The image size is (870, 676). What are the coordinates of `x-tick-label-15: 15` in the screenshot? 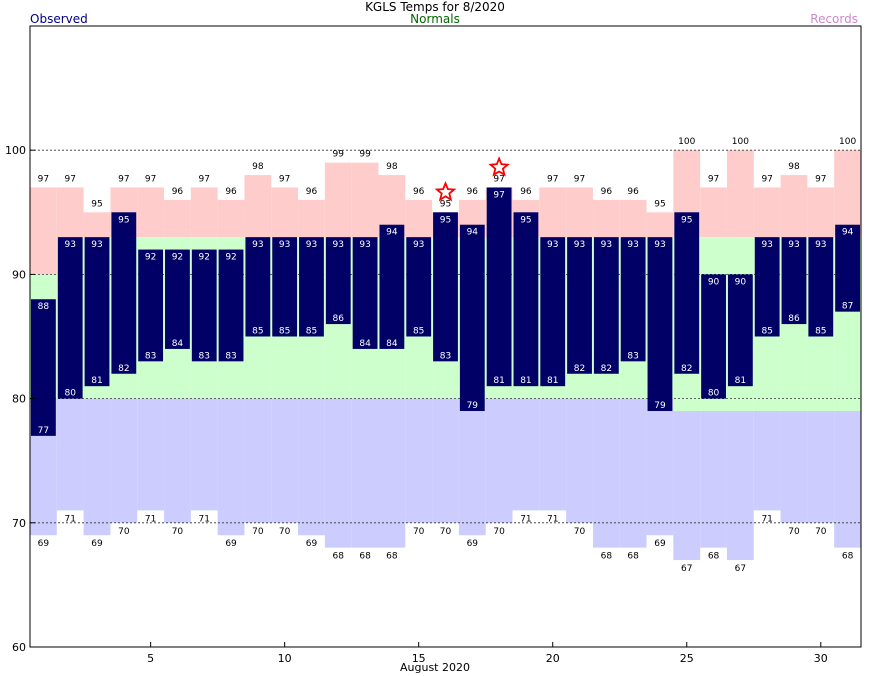 It's located at (419, 658).